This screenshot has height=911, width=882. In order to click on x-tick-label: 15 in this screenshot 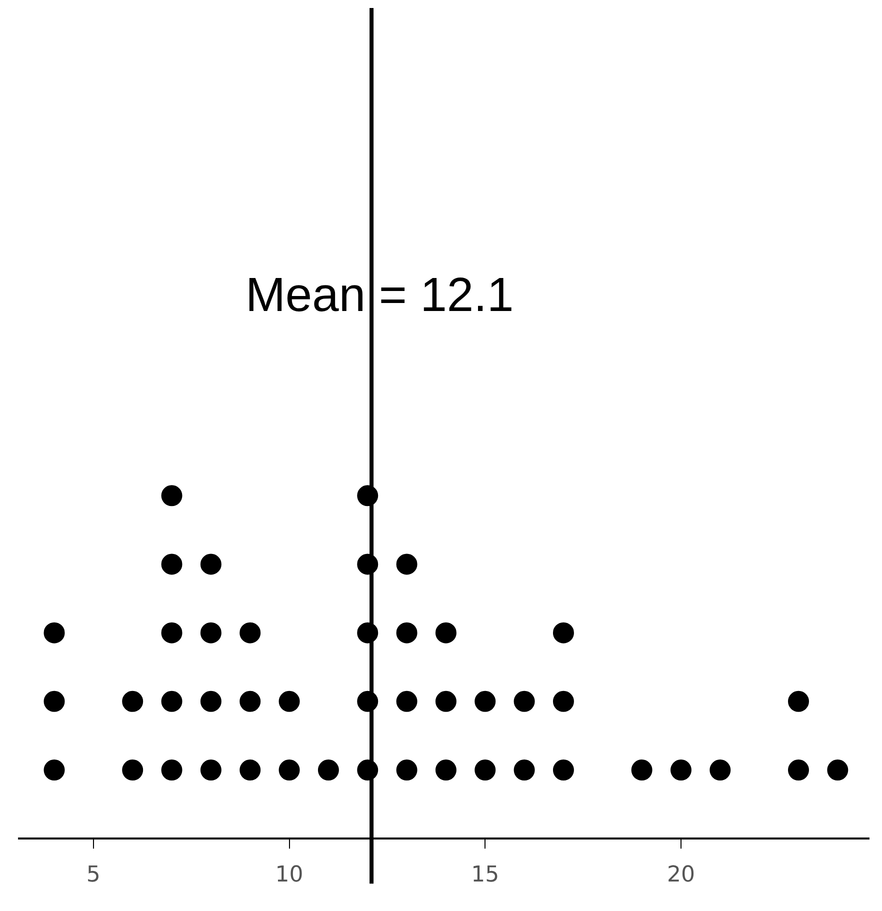, I will do `click(485, 875)`.